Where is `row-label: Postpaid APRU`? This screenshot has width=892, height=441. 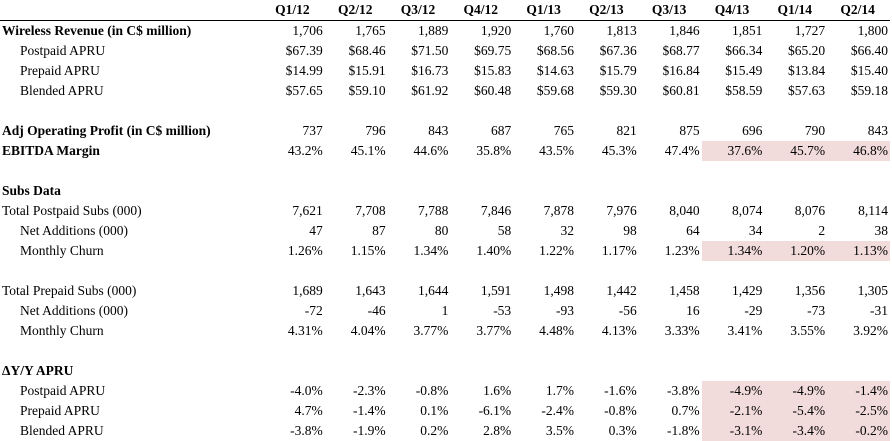 row-label: Postpaid APRU is located at coordinates (63, 50).